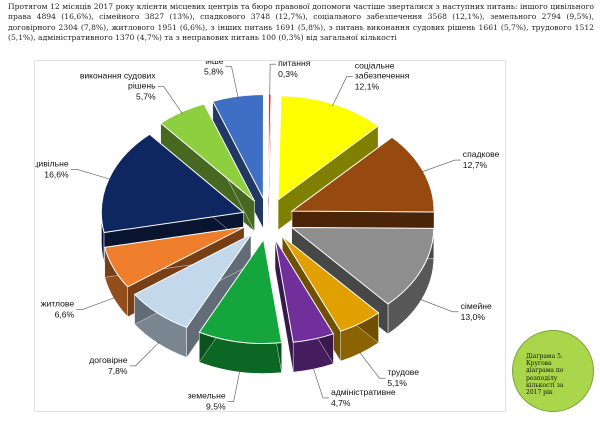 The height and width of the screenshot is (424, 600). I want to click on slice-label-value-1: 12,7%, so click(475, 165).